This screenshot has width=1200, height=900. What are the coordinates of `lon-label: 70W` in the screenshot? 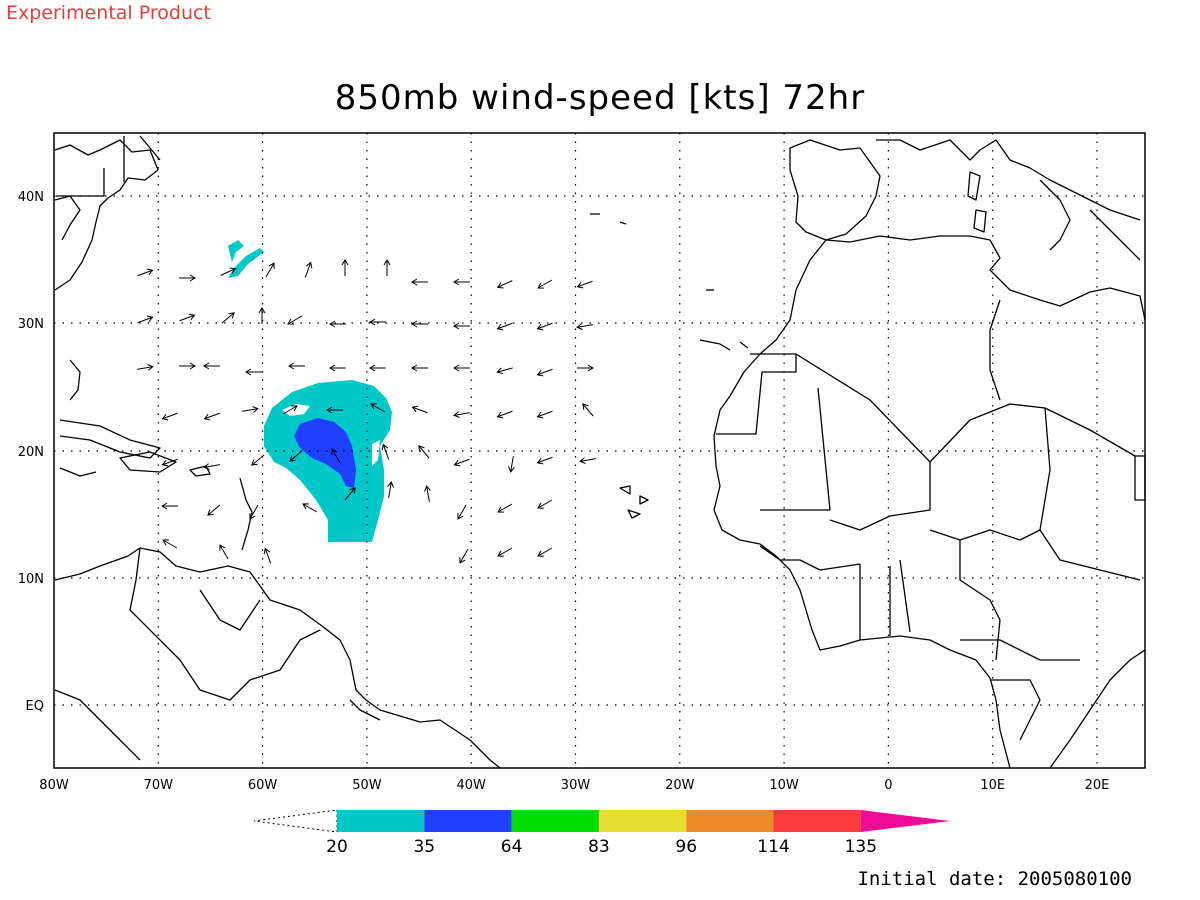 It's located at (159, 785).